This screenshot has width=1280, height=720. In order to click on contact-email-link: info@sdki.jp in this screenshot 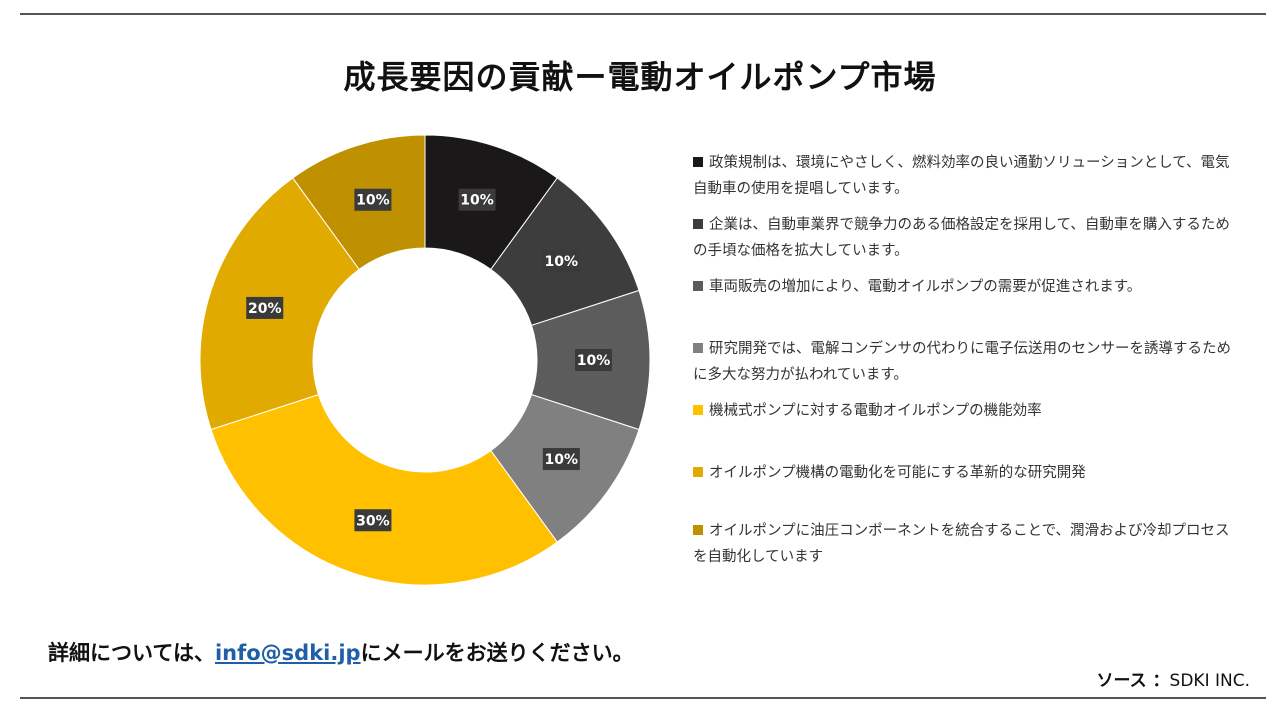, I will do `click(287, 653)`.